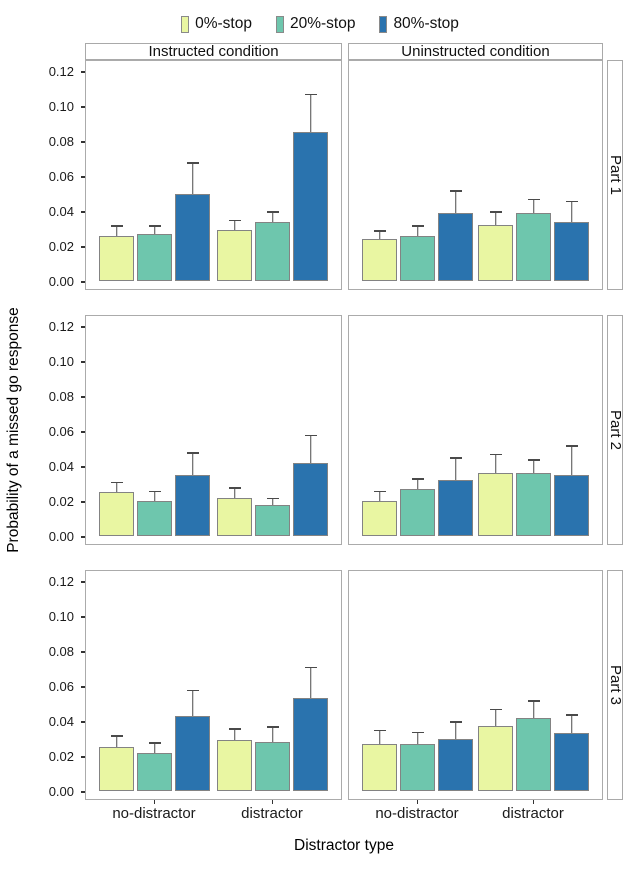 The width and height of the screenshot is (640, 879). Describe the element at coordinates (475, 175) in the screenshot. I see `panel-part1-uninstructed` at that location.